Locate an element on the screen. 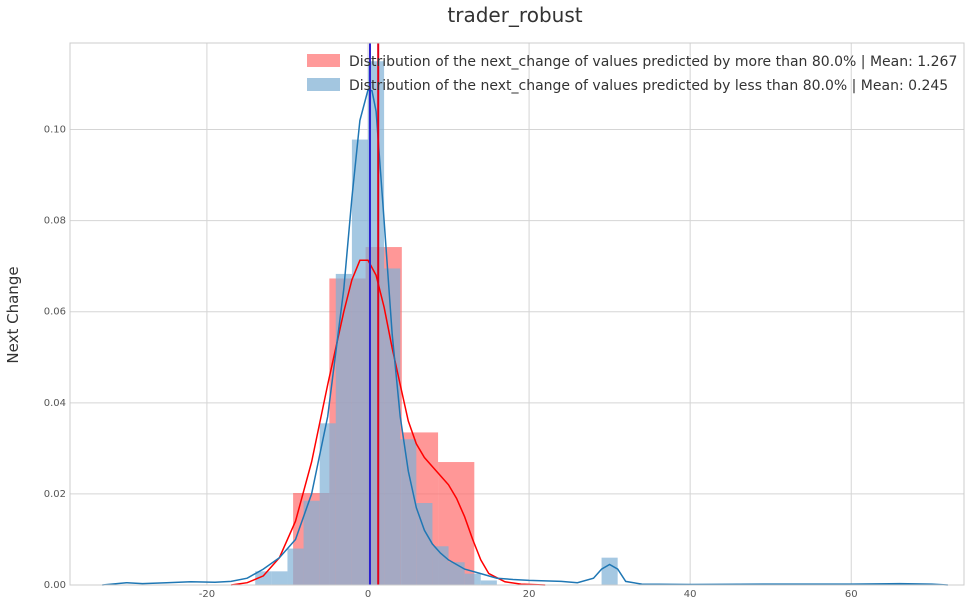 Image resolution: width=969 pixels, height=605 pixels. y-tick-label: 0.04 is located at coordinates (55, 403).